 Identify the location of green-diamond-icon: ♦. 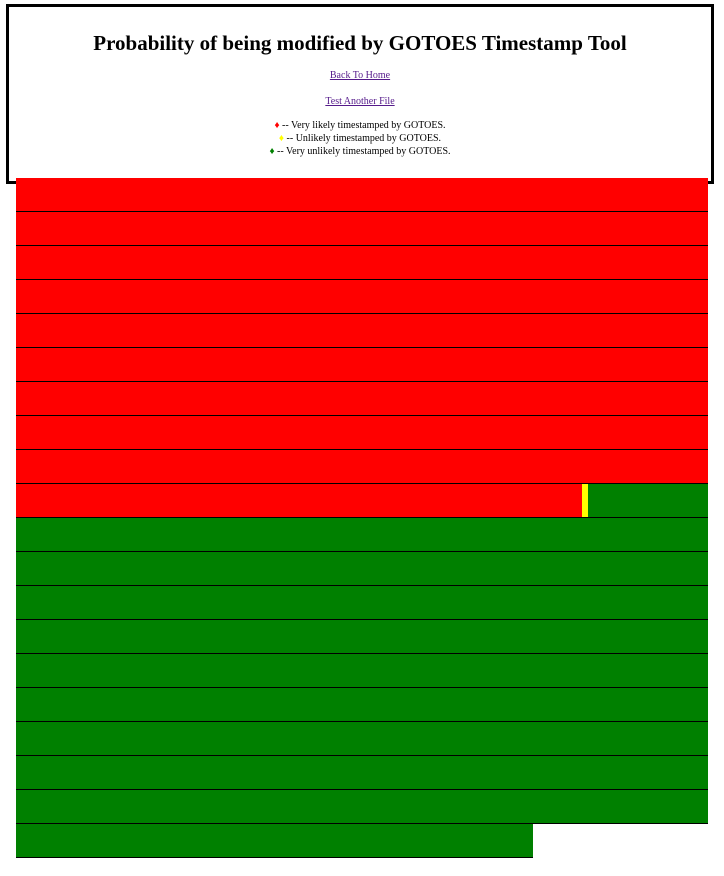
(272, 151).